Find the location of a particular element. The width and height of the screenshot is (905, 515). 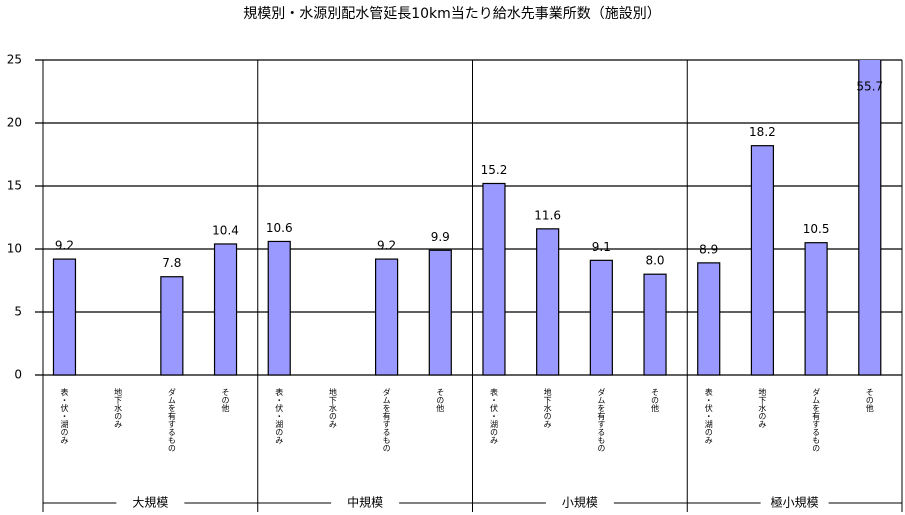

chart-title: 規模別・水源別配水管延長10km当たり給水先事業所数（施設別） is located at coordinates (452, 14).